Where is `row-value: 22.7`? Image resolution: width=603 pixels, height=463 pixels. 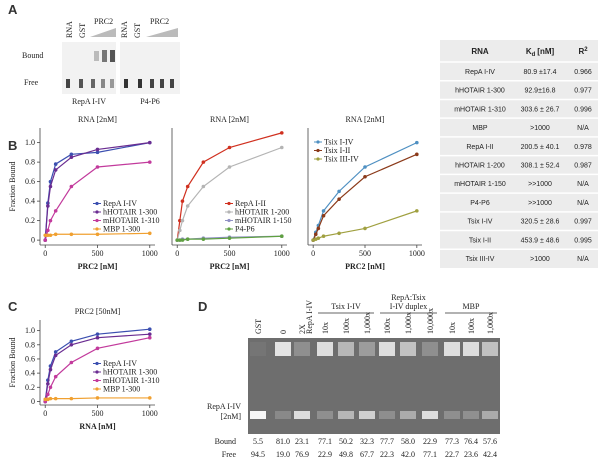 row-value: 22.7 is located at coordinates (452, 454).